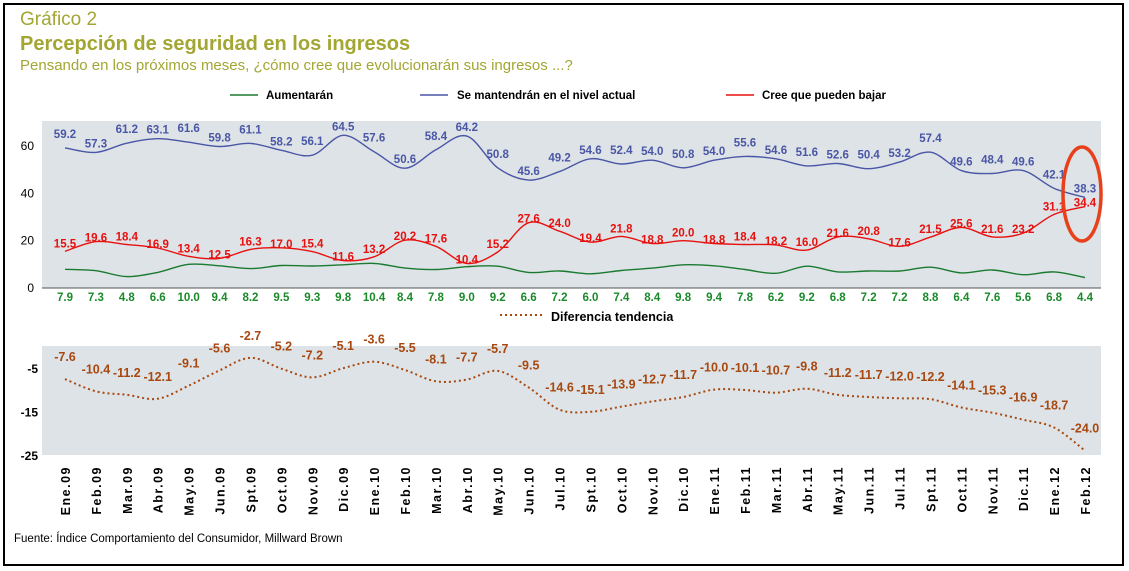 This screenshot has width=1129, height=571. What do you see at coordinates (530, 490) in the screenshot?
I see `x-tick-label: Jun.10` at bounding box center [530, 490].